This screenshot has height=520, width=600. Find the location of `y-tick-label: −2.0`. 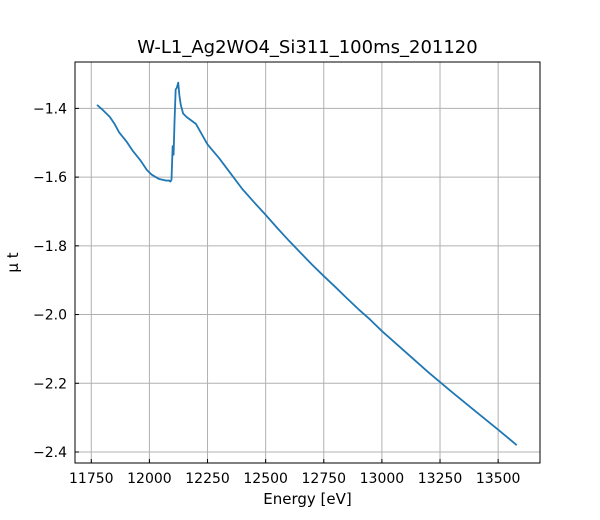

y-tick-label: −2.0 is located at coordinates (50, 316).